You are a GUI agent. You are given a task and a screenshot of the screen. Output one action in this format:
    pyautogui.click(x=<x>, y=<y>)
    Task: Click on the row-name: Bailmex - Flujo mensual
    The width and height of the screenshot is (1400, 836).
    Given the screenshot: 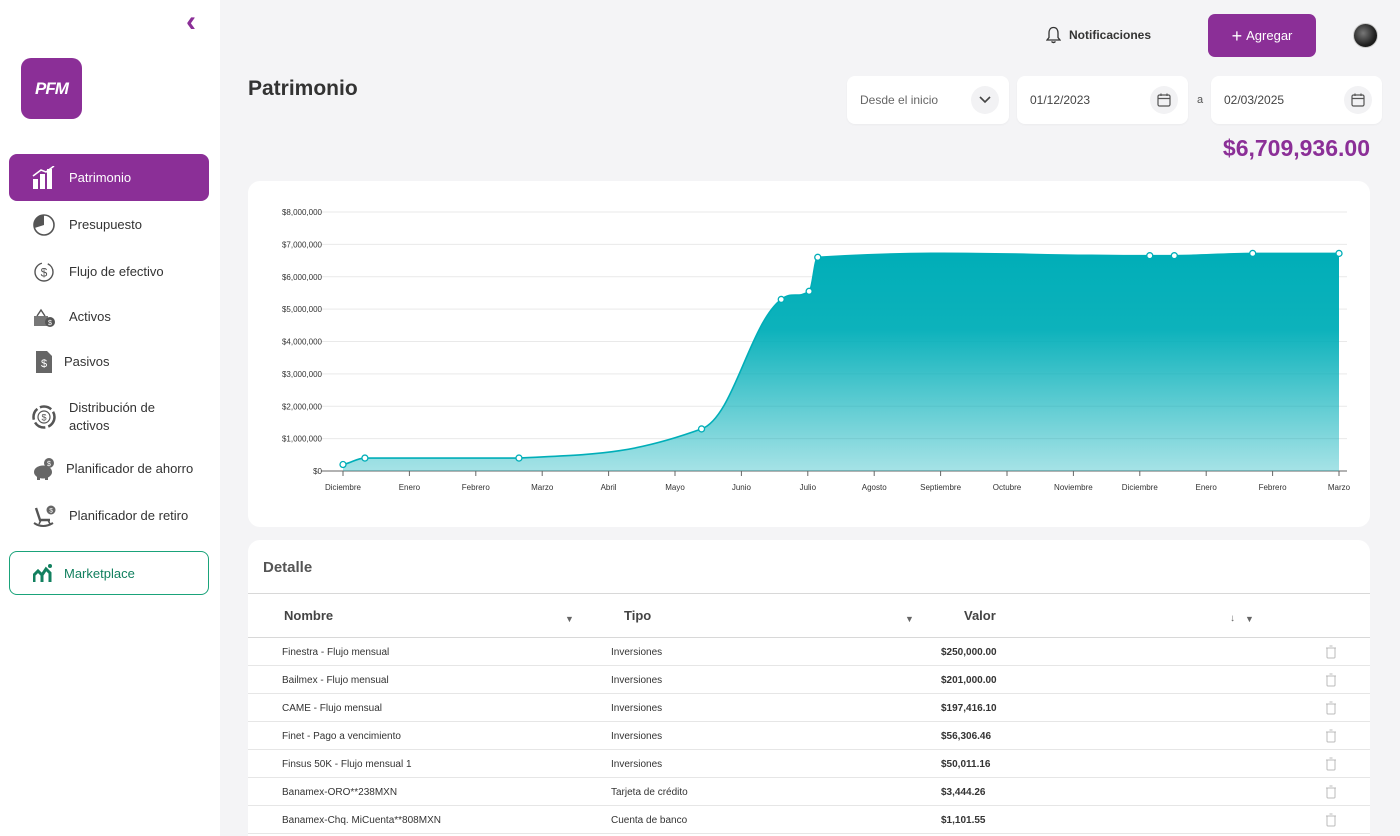 What is the action you would take?
    pyautogui.click(x=335, y=680)
    